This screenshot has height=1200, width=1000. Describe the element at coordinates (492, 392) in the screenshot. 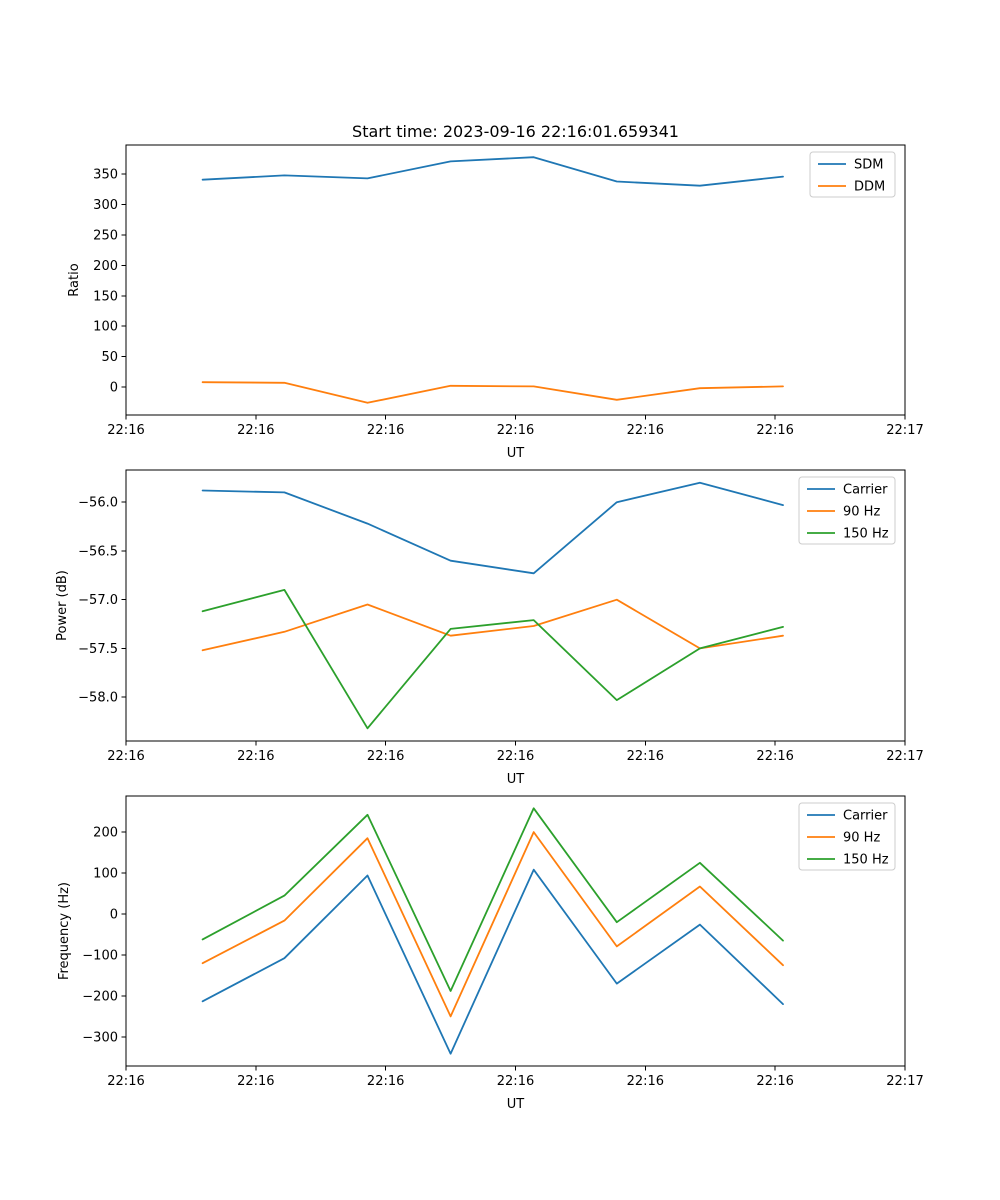

I see `ratio-series-ddm` at that location.